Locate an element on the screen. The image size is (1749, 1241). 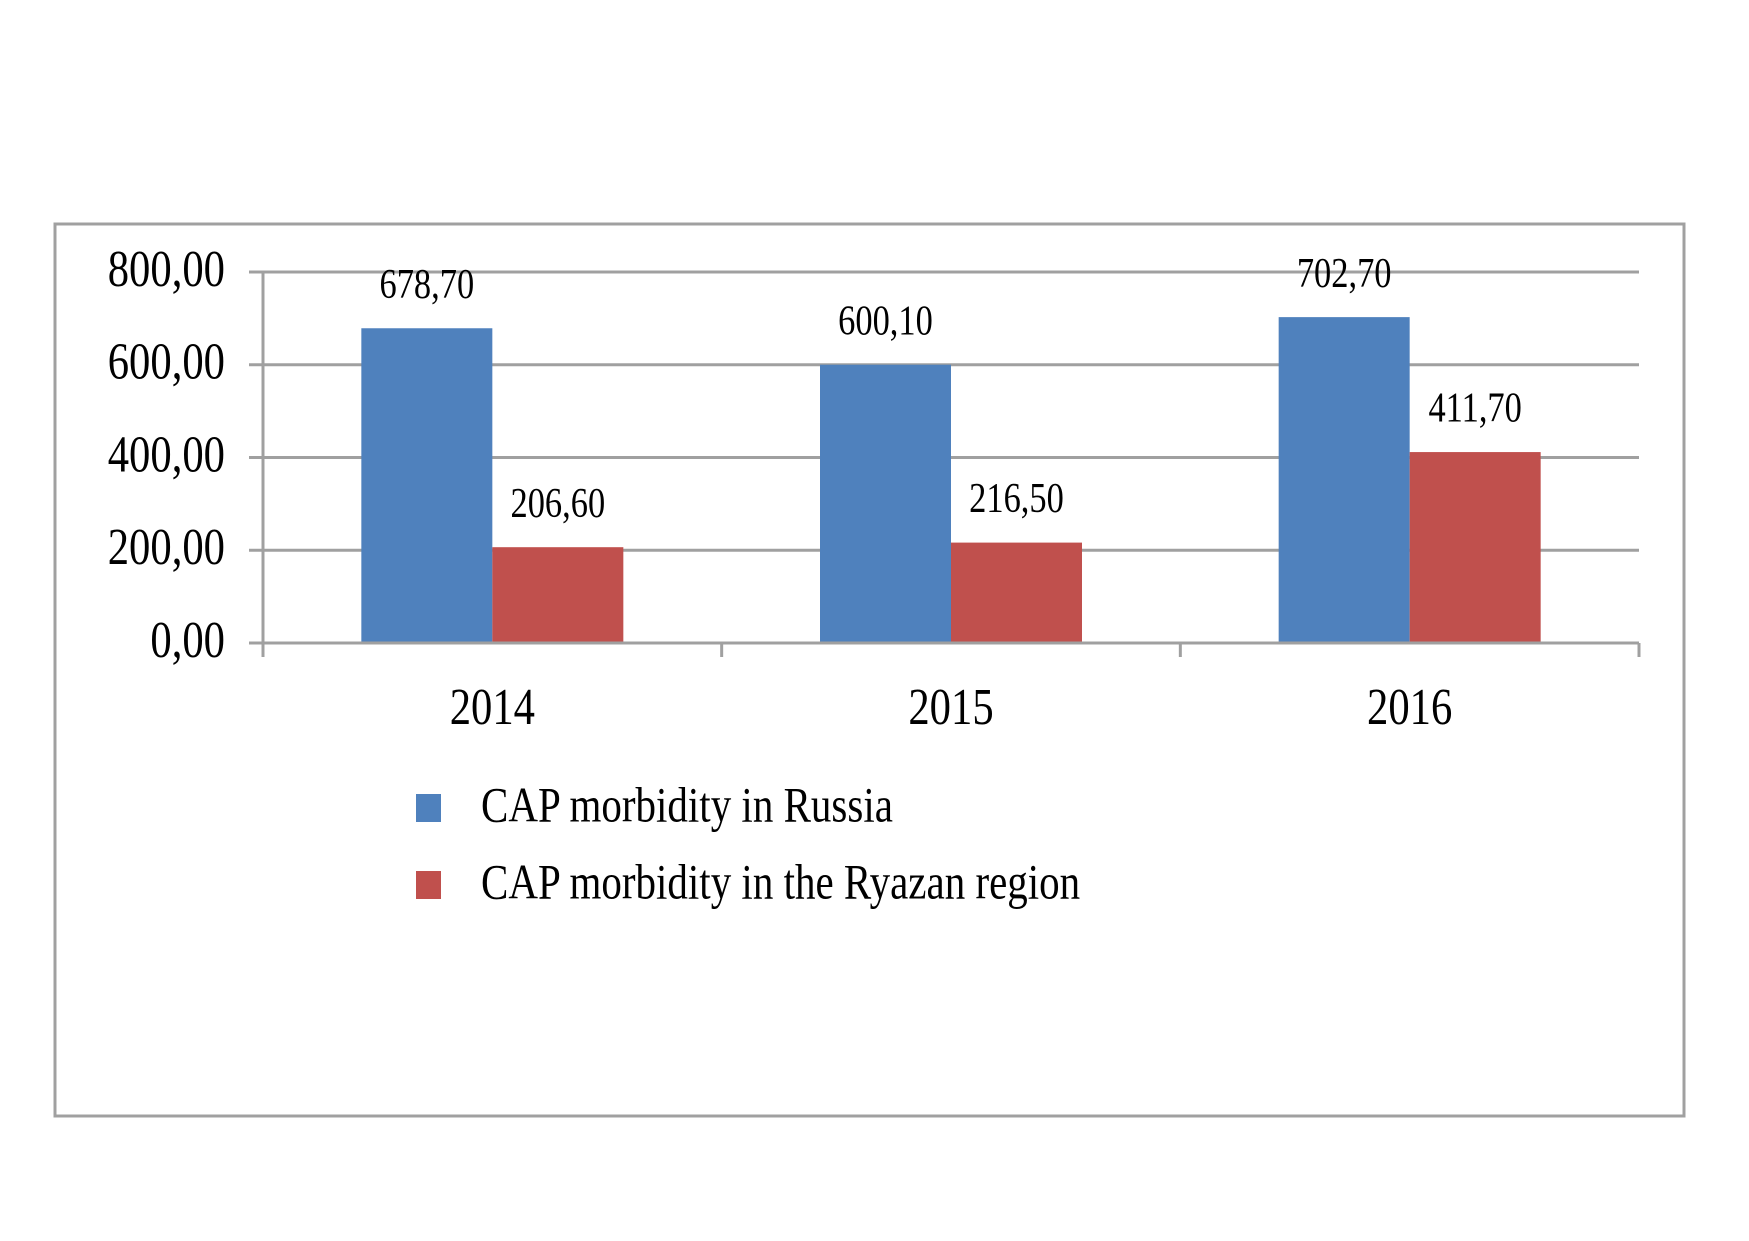
y-tick-label-group: 600,00 is located at coordinates (166, 362).